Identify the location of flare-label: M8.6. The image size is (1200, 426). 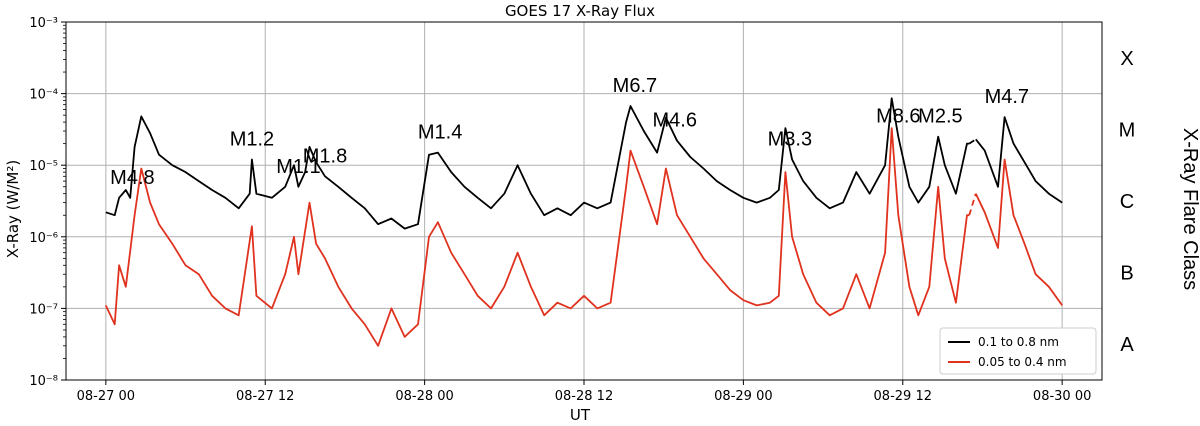
(898, 117).